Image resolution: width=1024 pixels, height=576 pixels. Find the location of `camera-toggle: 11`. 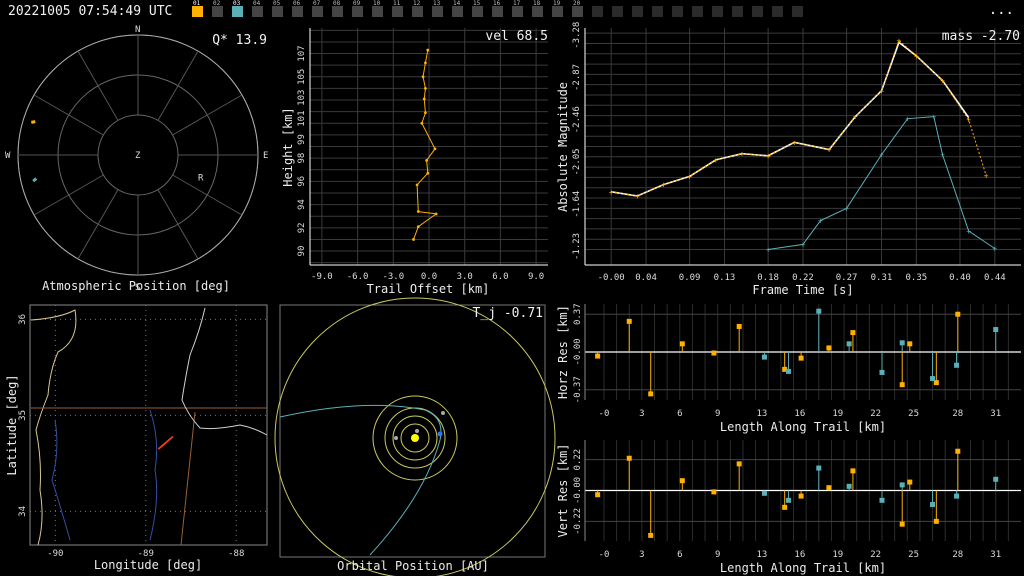

camera-toggle: 11 is located at coordinates (397, 9).